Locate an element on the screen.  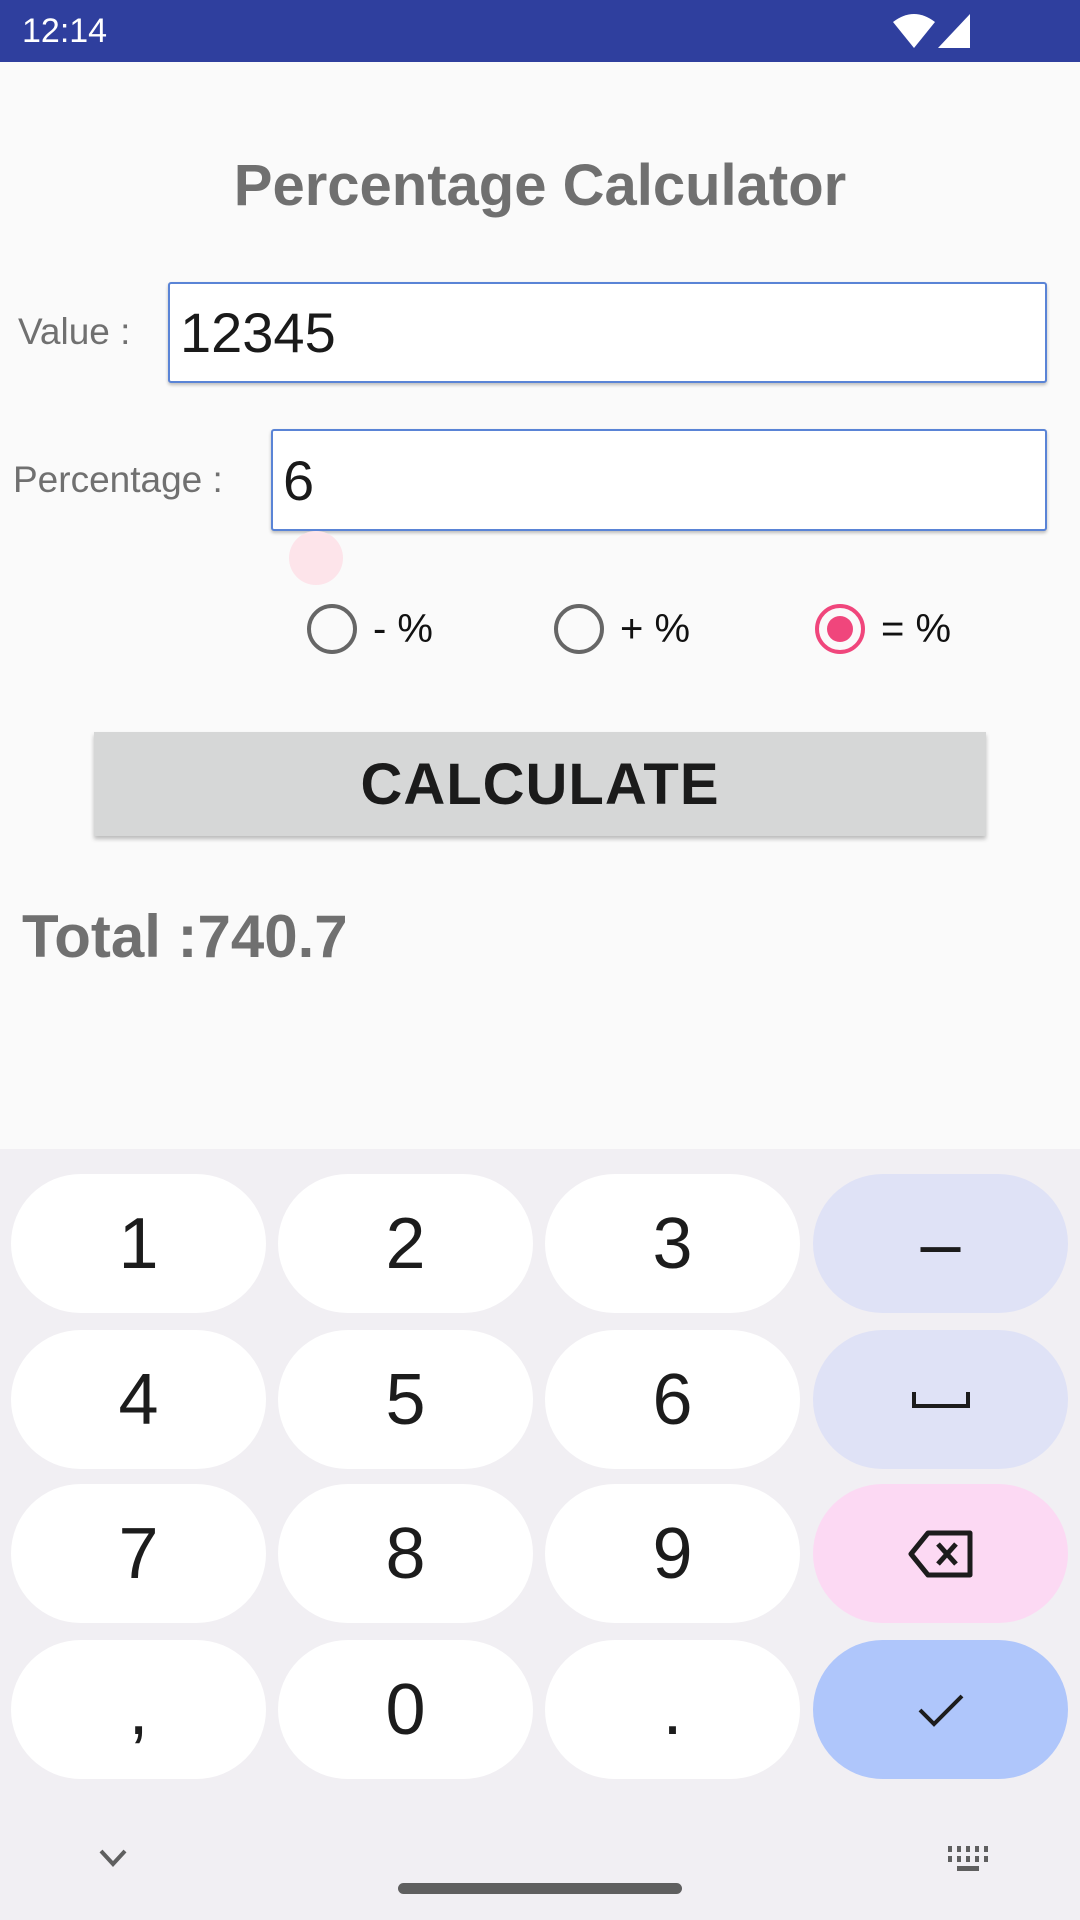
key-6: 6 is located at coordinates (672, 1399).